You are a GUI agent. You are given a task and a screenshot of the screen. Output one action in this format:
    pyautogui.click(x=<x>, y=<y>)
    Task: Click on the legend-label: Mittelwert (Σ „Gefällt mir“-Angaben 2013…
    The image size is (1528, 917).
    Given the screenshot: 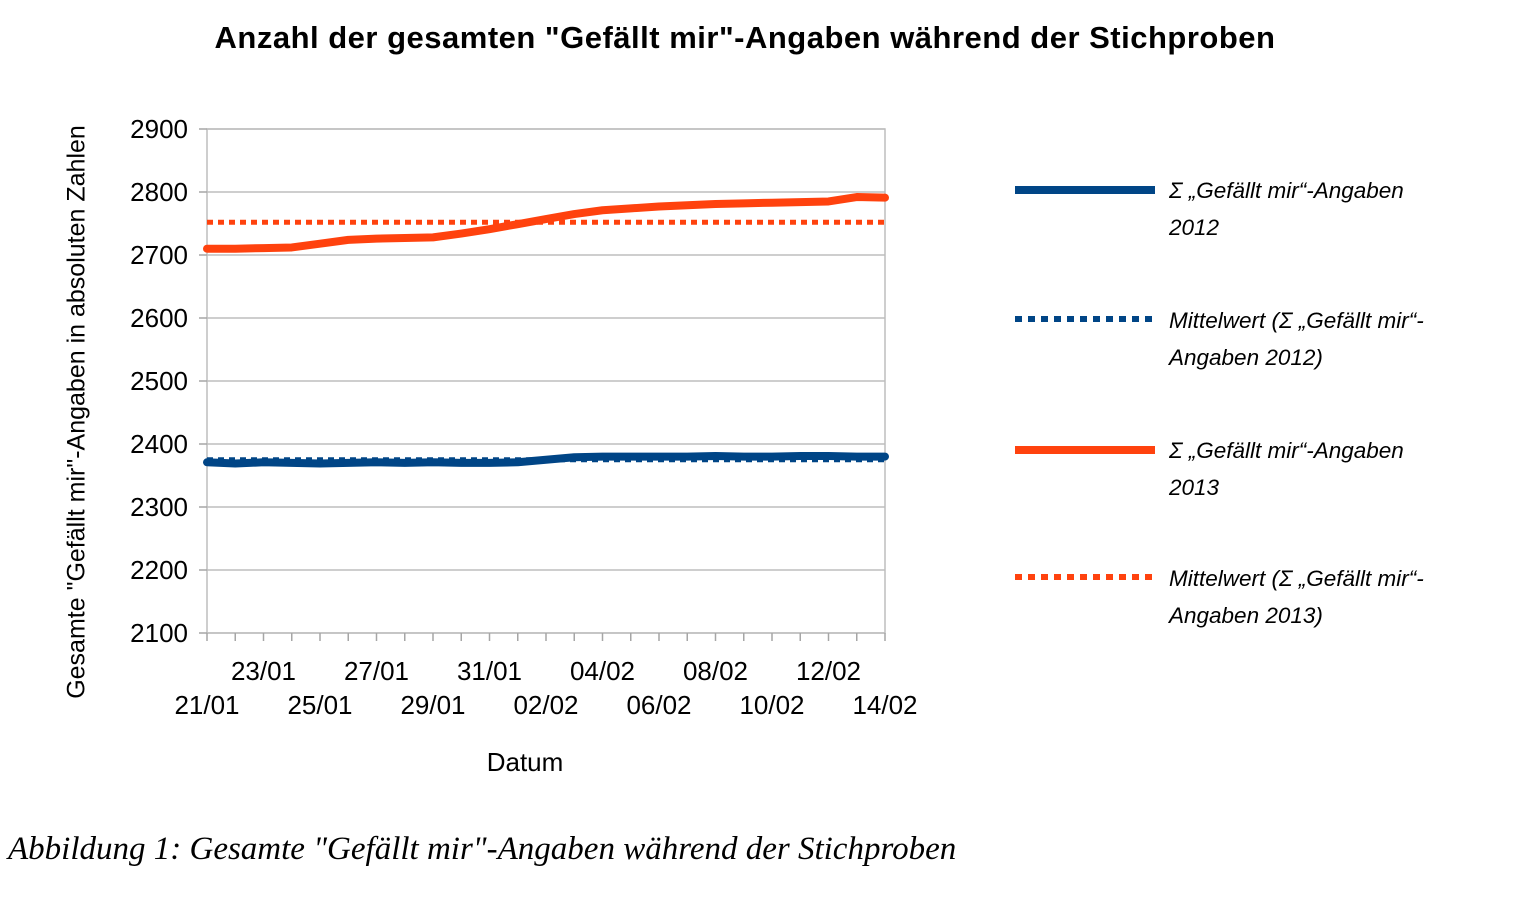 What is the action you would take?
    pyautogui.click(x=1296, y=597)
    